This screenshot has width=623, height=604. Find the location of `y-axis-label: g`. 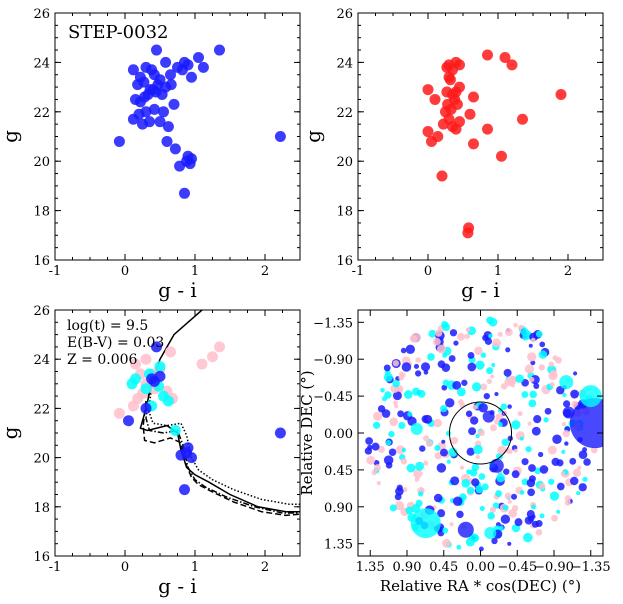

y-axis-label: g is located at coordinates (313, 136).